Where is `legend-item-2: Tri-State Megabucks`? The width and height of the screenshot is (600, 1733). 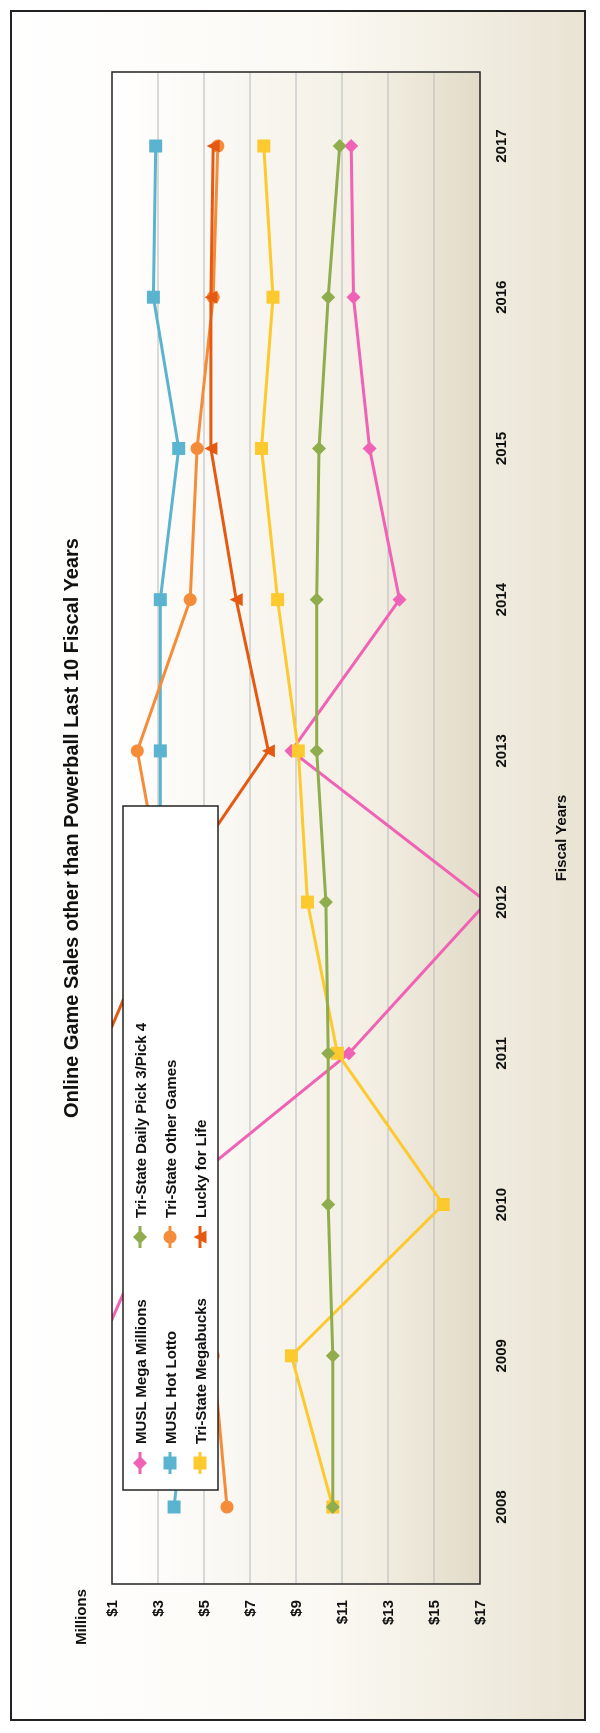 legend-item-2: Tri-State Megabucks is located at coordinates (201, 1386).